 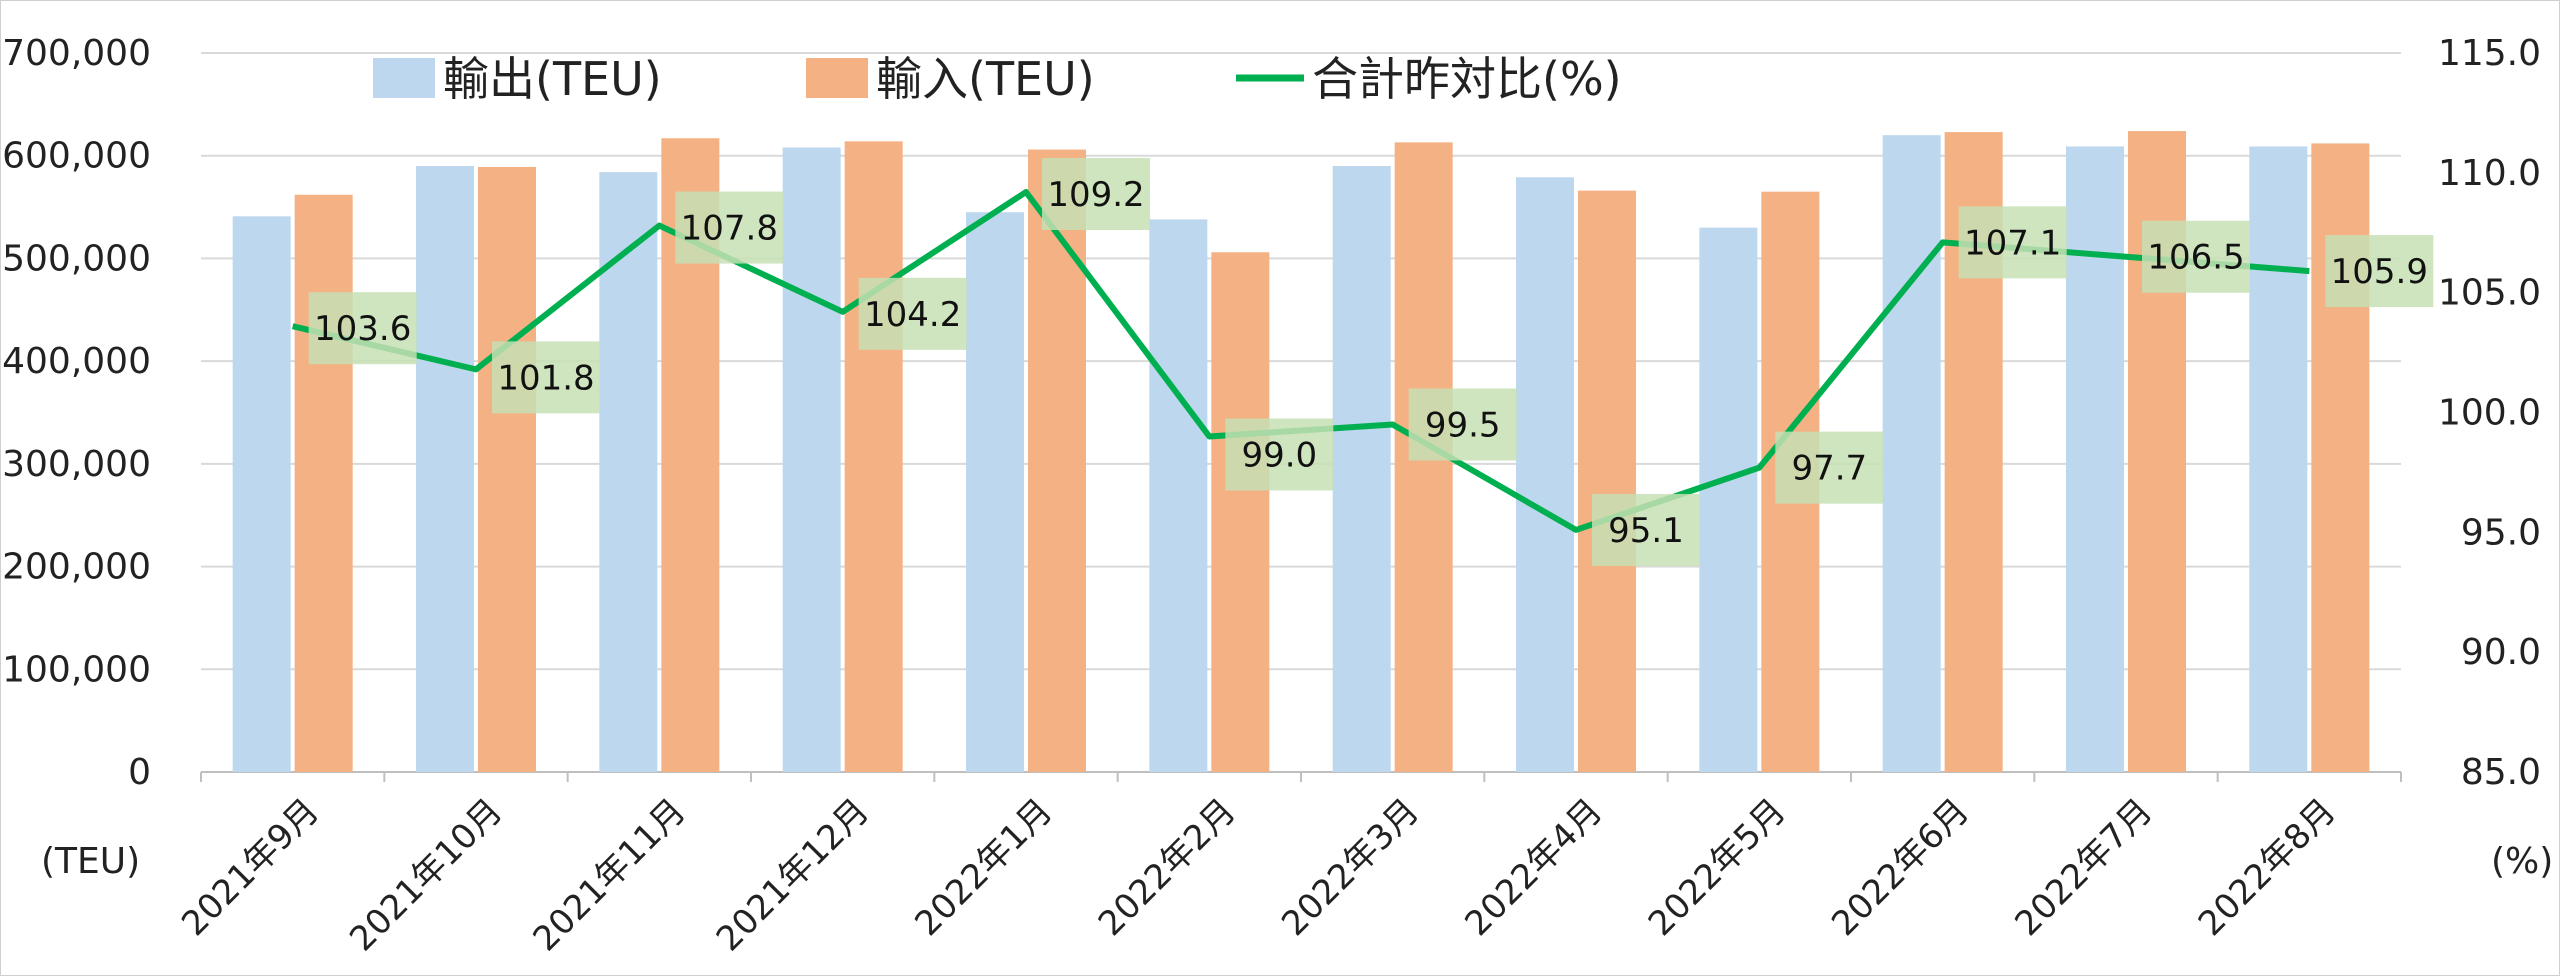 I want to click on data-label: 107.1, so click(x=2012, y=243).